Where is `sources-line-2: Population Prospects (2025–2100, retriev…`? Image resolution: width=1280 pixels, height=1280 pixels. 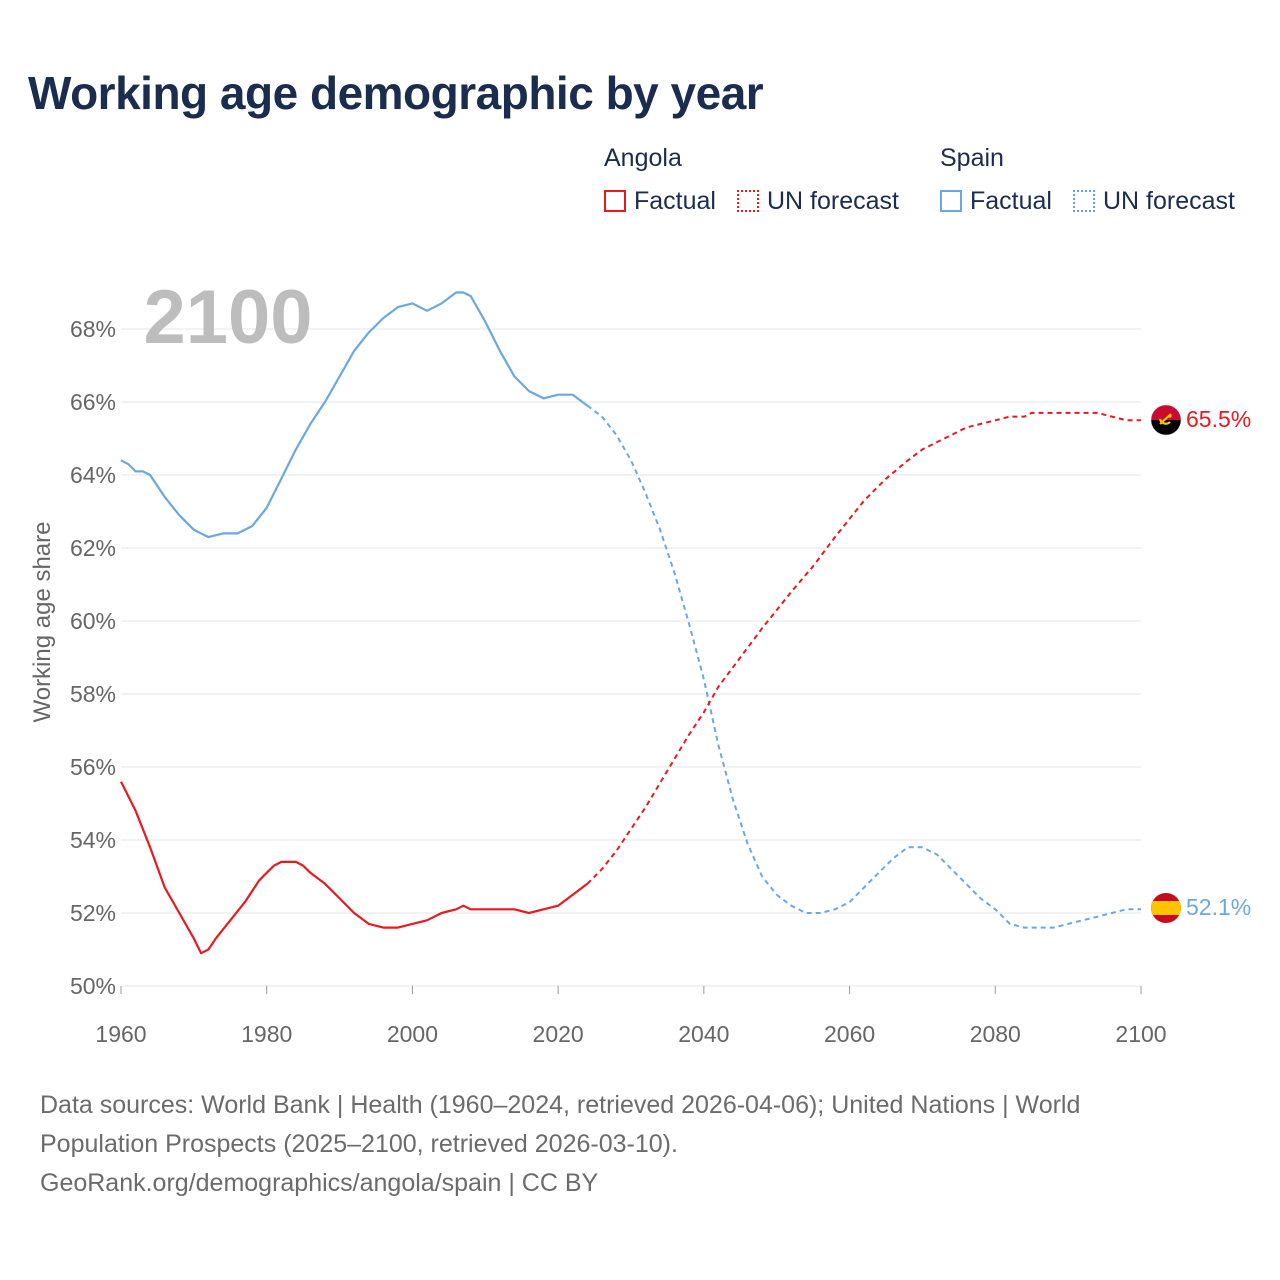 sources-line-2: Population Prospects (2025–2100, retriev… is located at coordinates (359, 1144).